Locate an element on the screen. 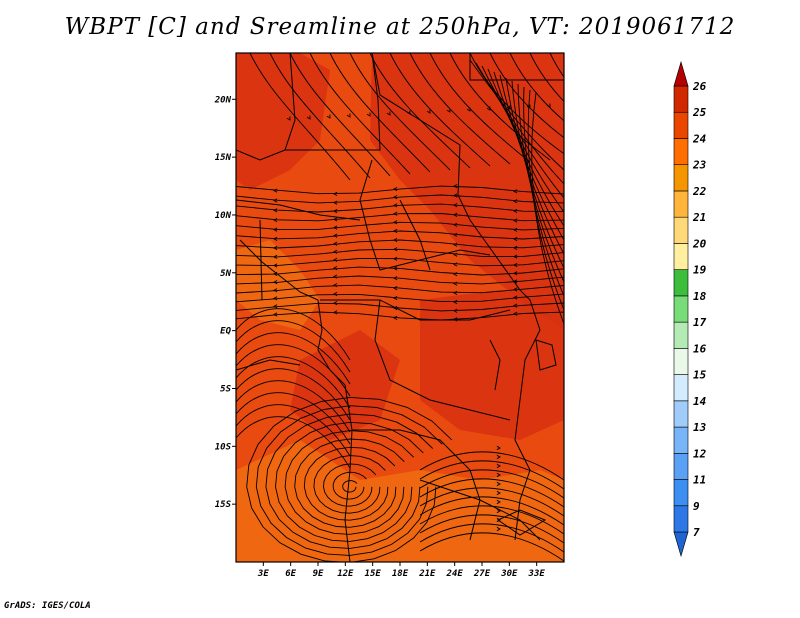 The height and width of the screenshot is (618, 800). x-tick-label: 3E is located at coordinates (263, 574).